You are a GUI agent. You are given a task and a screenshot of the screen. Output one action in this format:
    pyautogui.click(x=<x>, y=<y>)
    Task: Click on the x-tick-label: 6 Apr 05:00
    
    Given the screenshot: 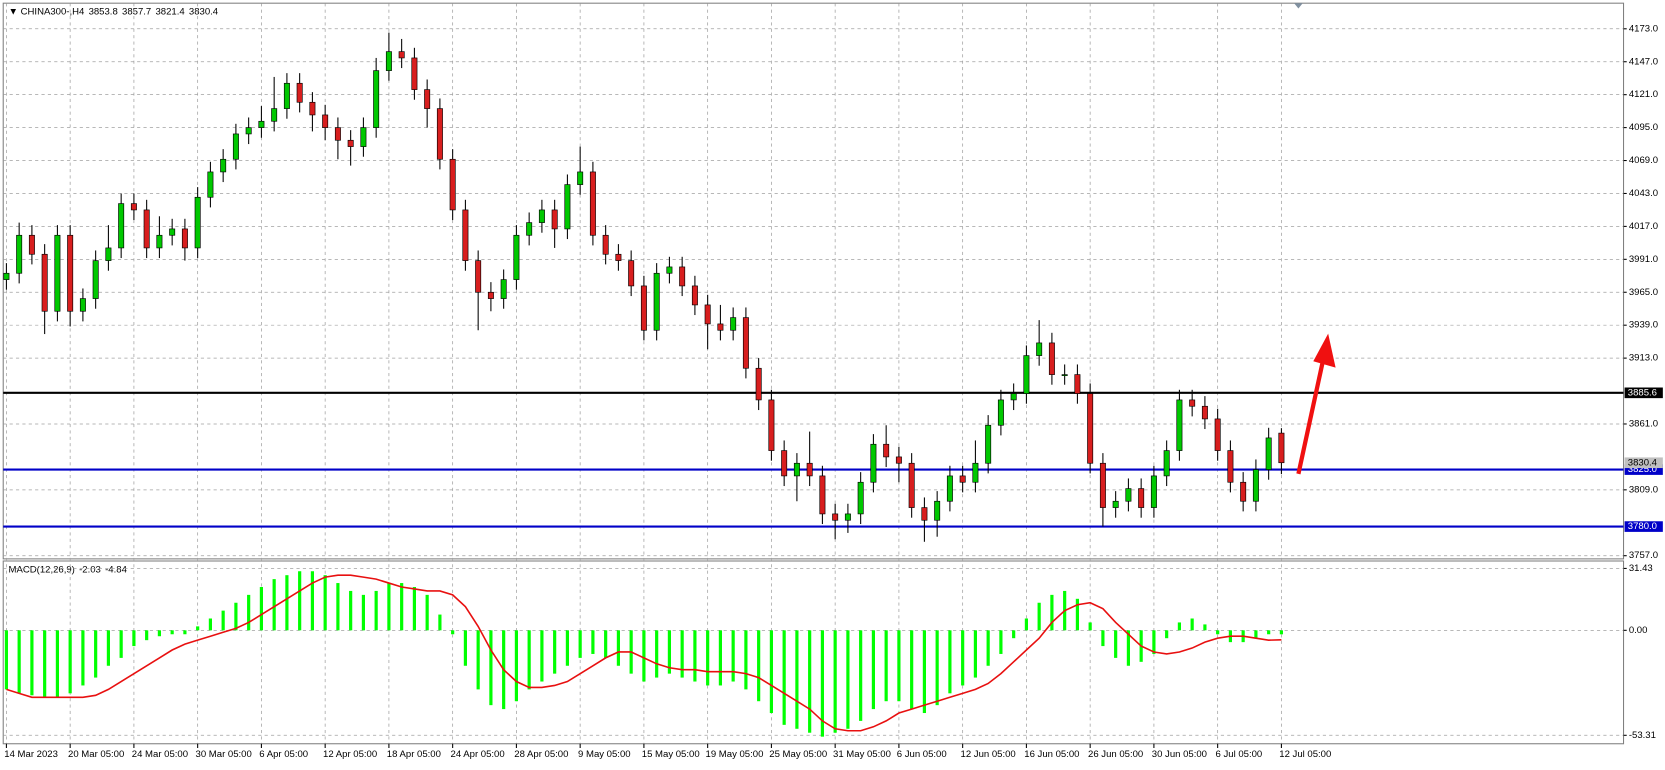 What is the action you would take?
    pyautogui.click(x=283, y=754)
    